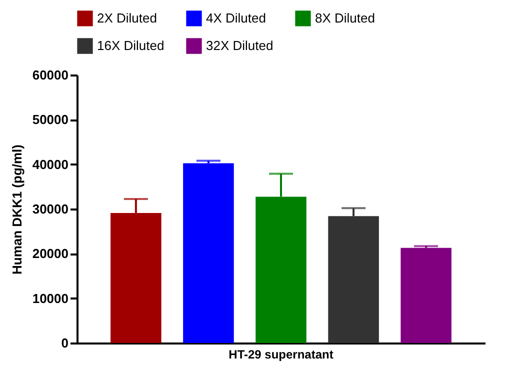 The image size is (527, 389). I want to click on y-tick-label: 30000, so click(50, 209).